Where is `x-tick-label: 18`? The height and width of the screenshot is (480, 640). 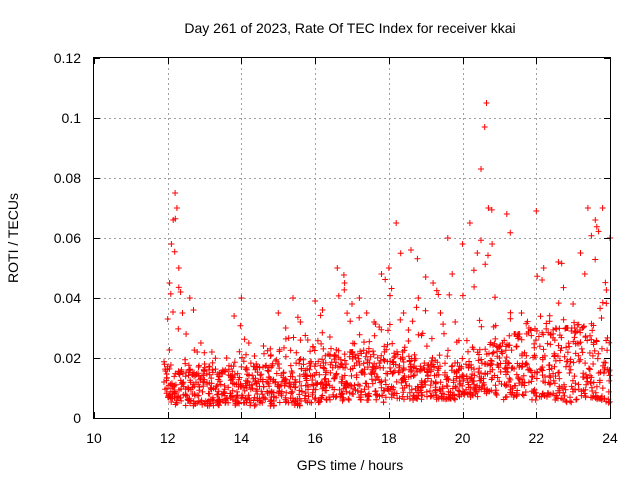 x-tick-label: 18 is located at coordinates (389, 438).